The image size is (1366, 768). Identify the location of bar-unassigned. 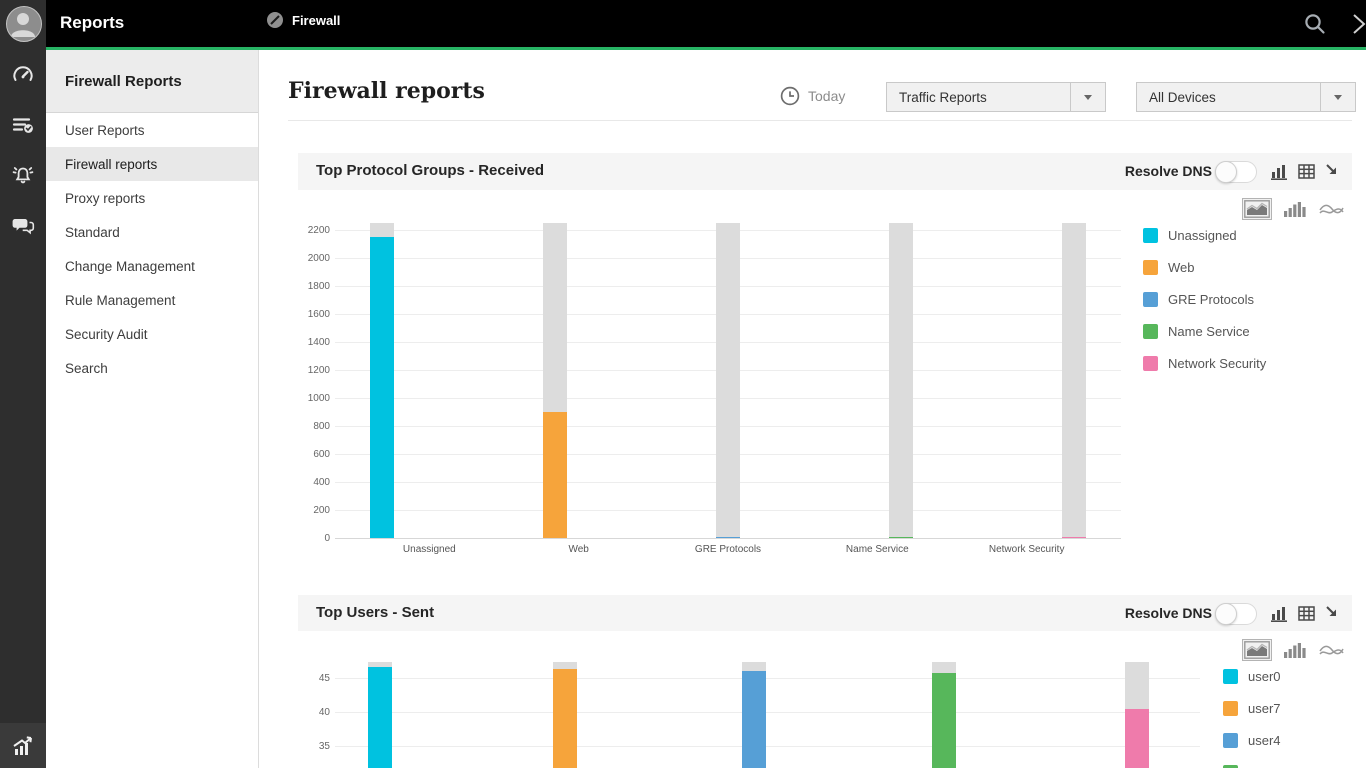
(382, 387).